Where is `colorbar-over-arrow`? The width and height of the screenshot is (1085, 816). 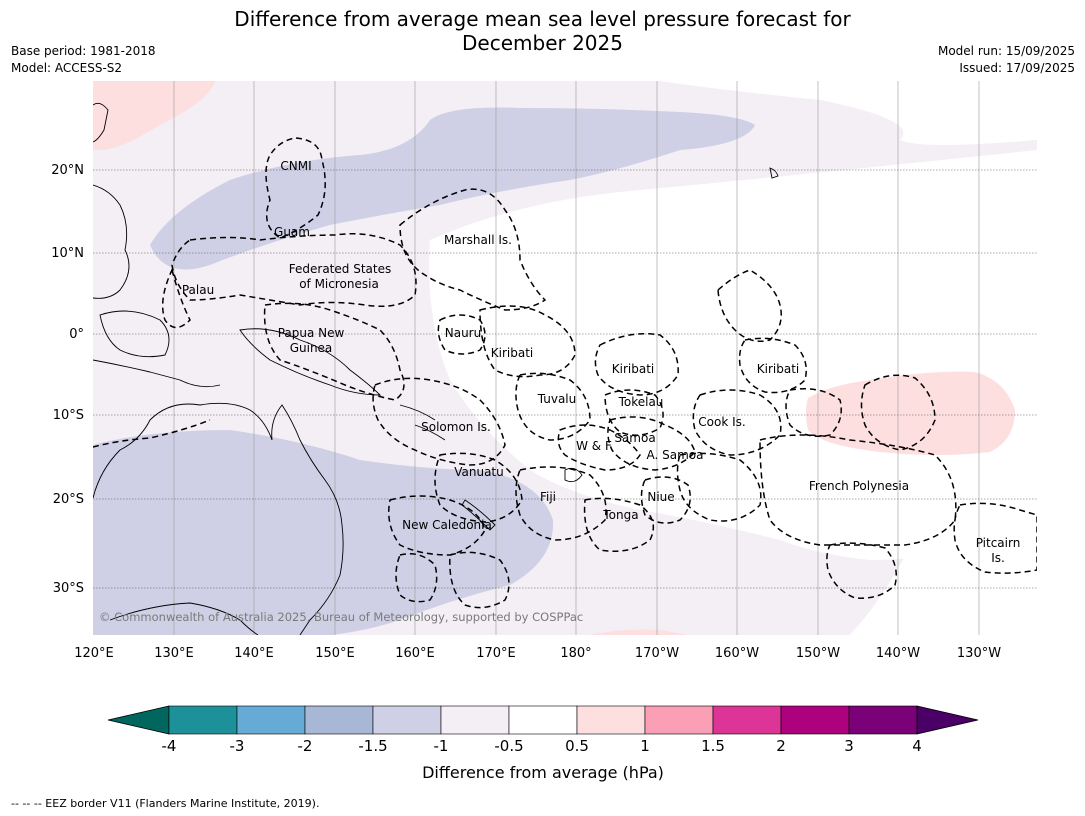 colorbar-over-arrow is located at coordinates (947, 720).